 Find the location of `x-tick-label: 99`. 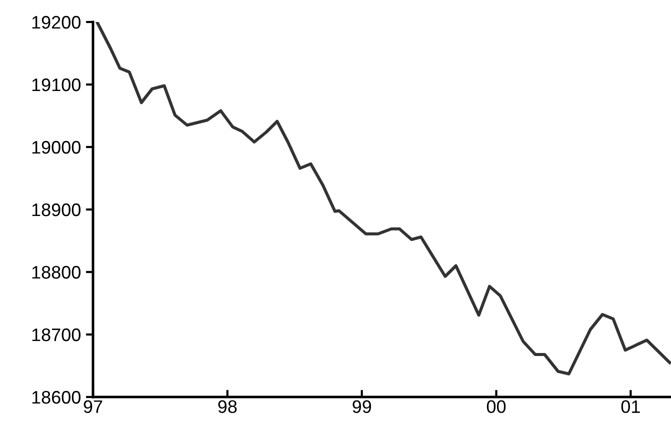

x-tick-label: 99 is located at coordinates (362, 407).